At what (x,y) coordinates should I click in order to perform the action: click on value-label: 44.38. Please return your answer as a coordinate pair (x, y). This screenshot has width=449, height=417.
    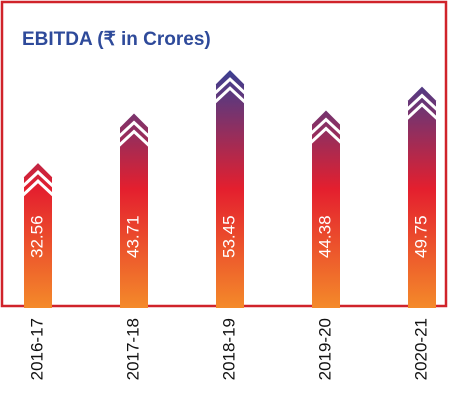
    Looking at the image, I should click on (324, 236).